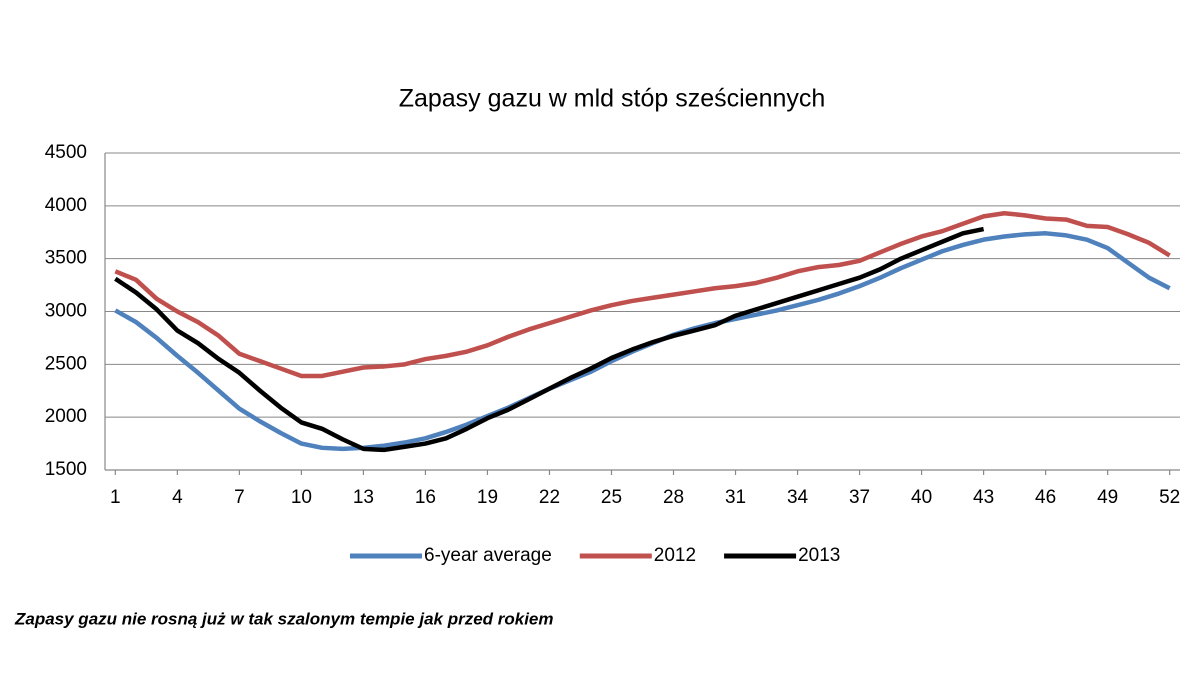 Image resolution: width=1200 pixels, height=690 pixels. I want to click on chart-title: Zapasy gazu w mld stóp sześciennych, so click(612, 99).